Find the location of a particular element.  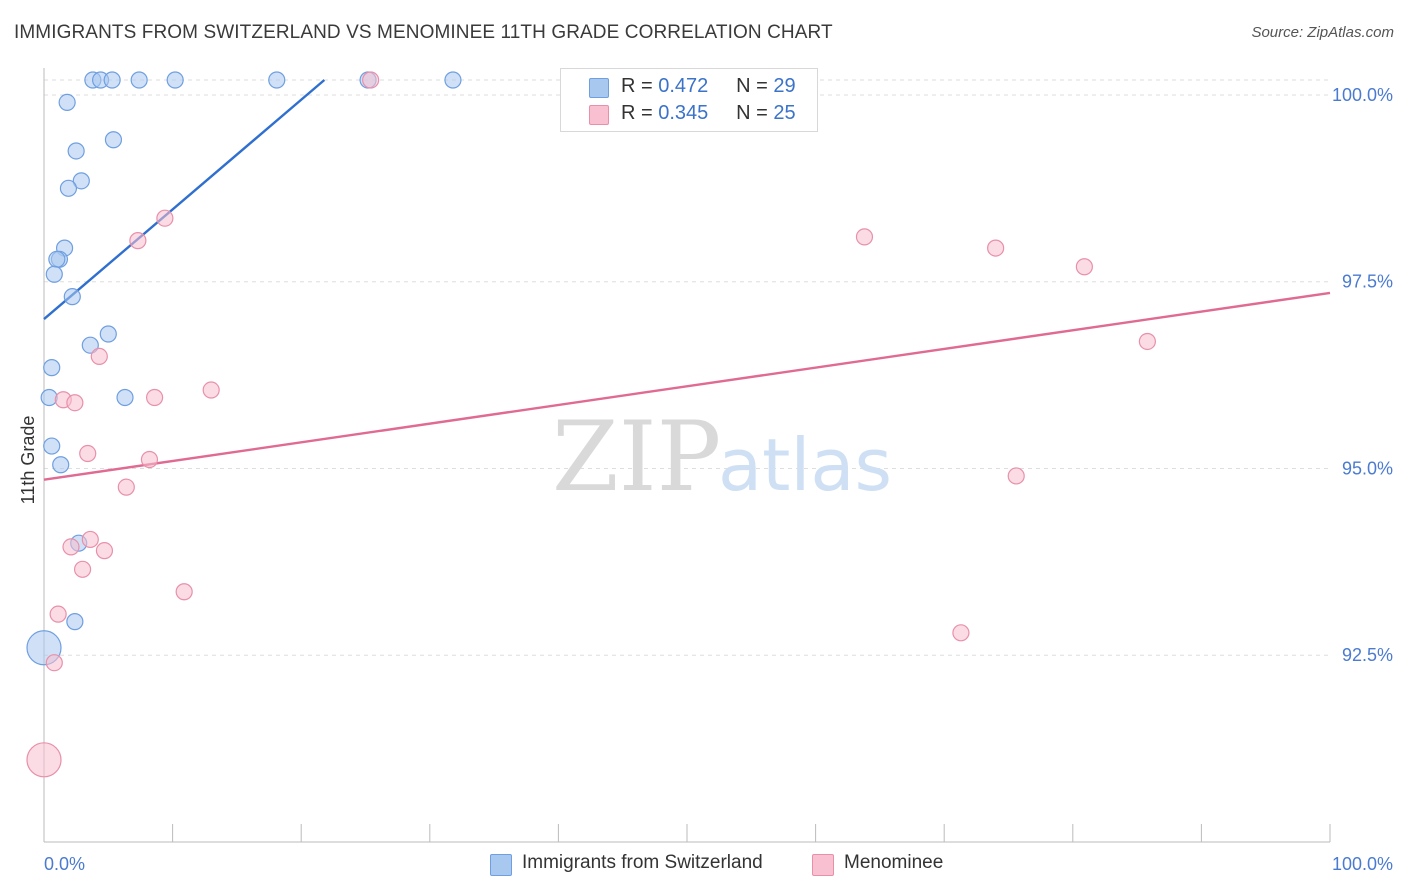

correlation-stats-box: R = 0.472 N = 29 R = 0.345 N = 25 is located at coordinates (689, 100).